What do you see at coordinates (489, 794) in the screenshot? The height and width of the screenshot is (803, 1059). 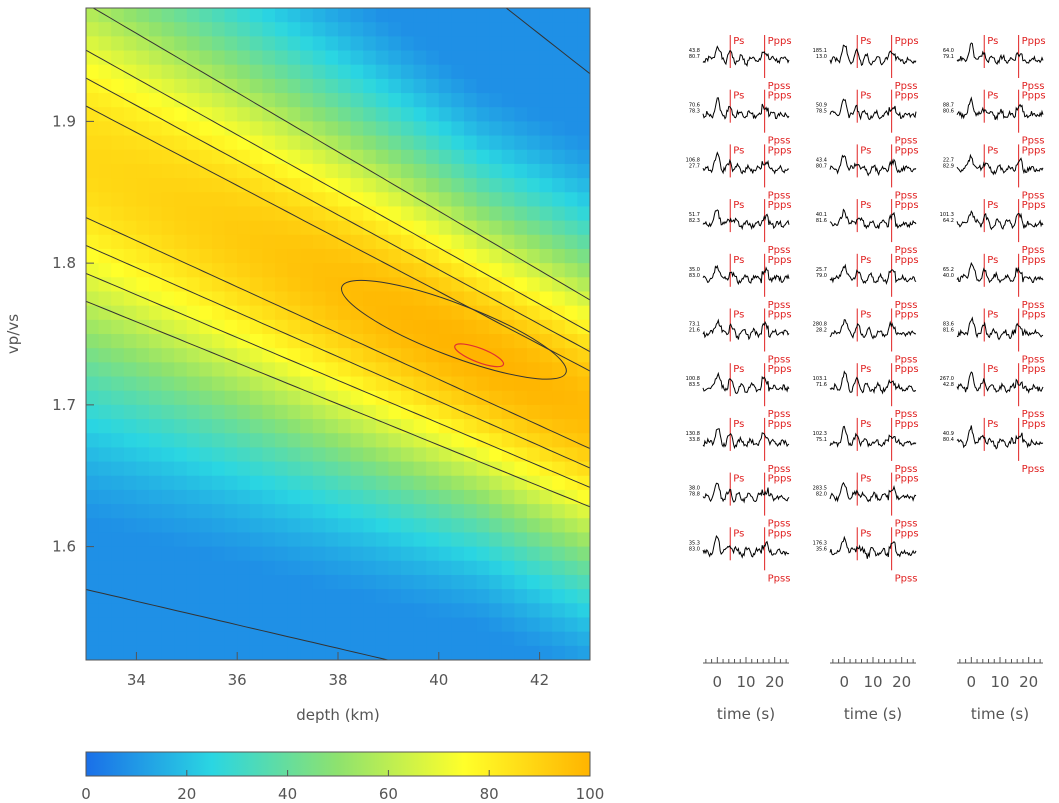 I see `colorbar-tick-label: 80` at bounding box center [489, 794].